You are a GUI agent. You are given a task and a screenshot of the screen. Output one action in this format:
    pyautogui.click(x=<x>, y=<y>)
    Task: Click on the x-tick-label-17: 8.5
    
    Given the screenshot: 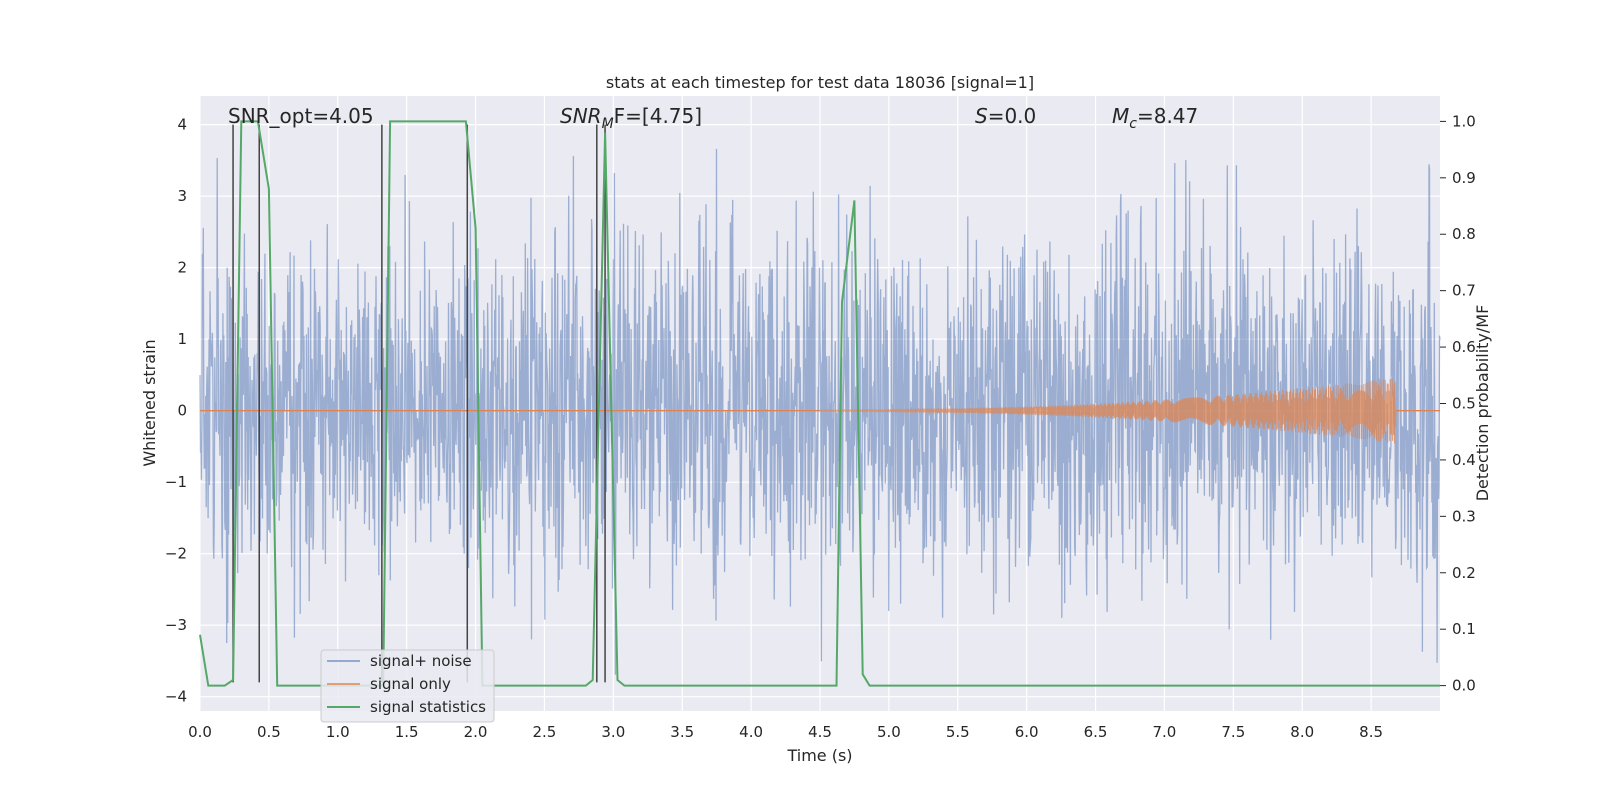 What is the action you would take?
    pyautogui.click(x=1371, y=732)
    